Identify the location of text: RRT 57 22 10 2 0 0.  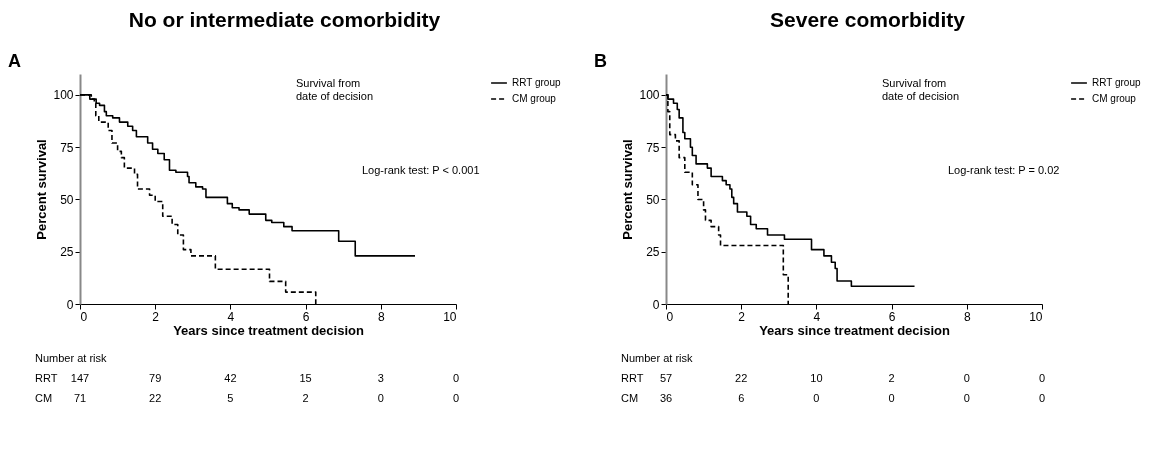
(833, 378).